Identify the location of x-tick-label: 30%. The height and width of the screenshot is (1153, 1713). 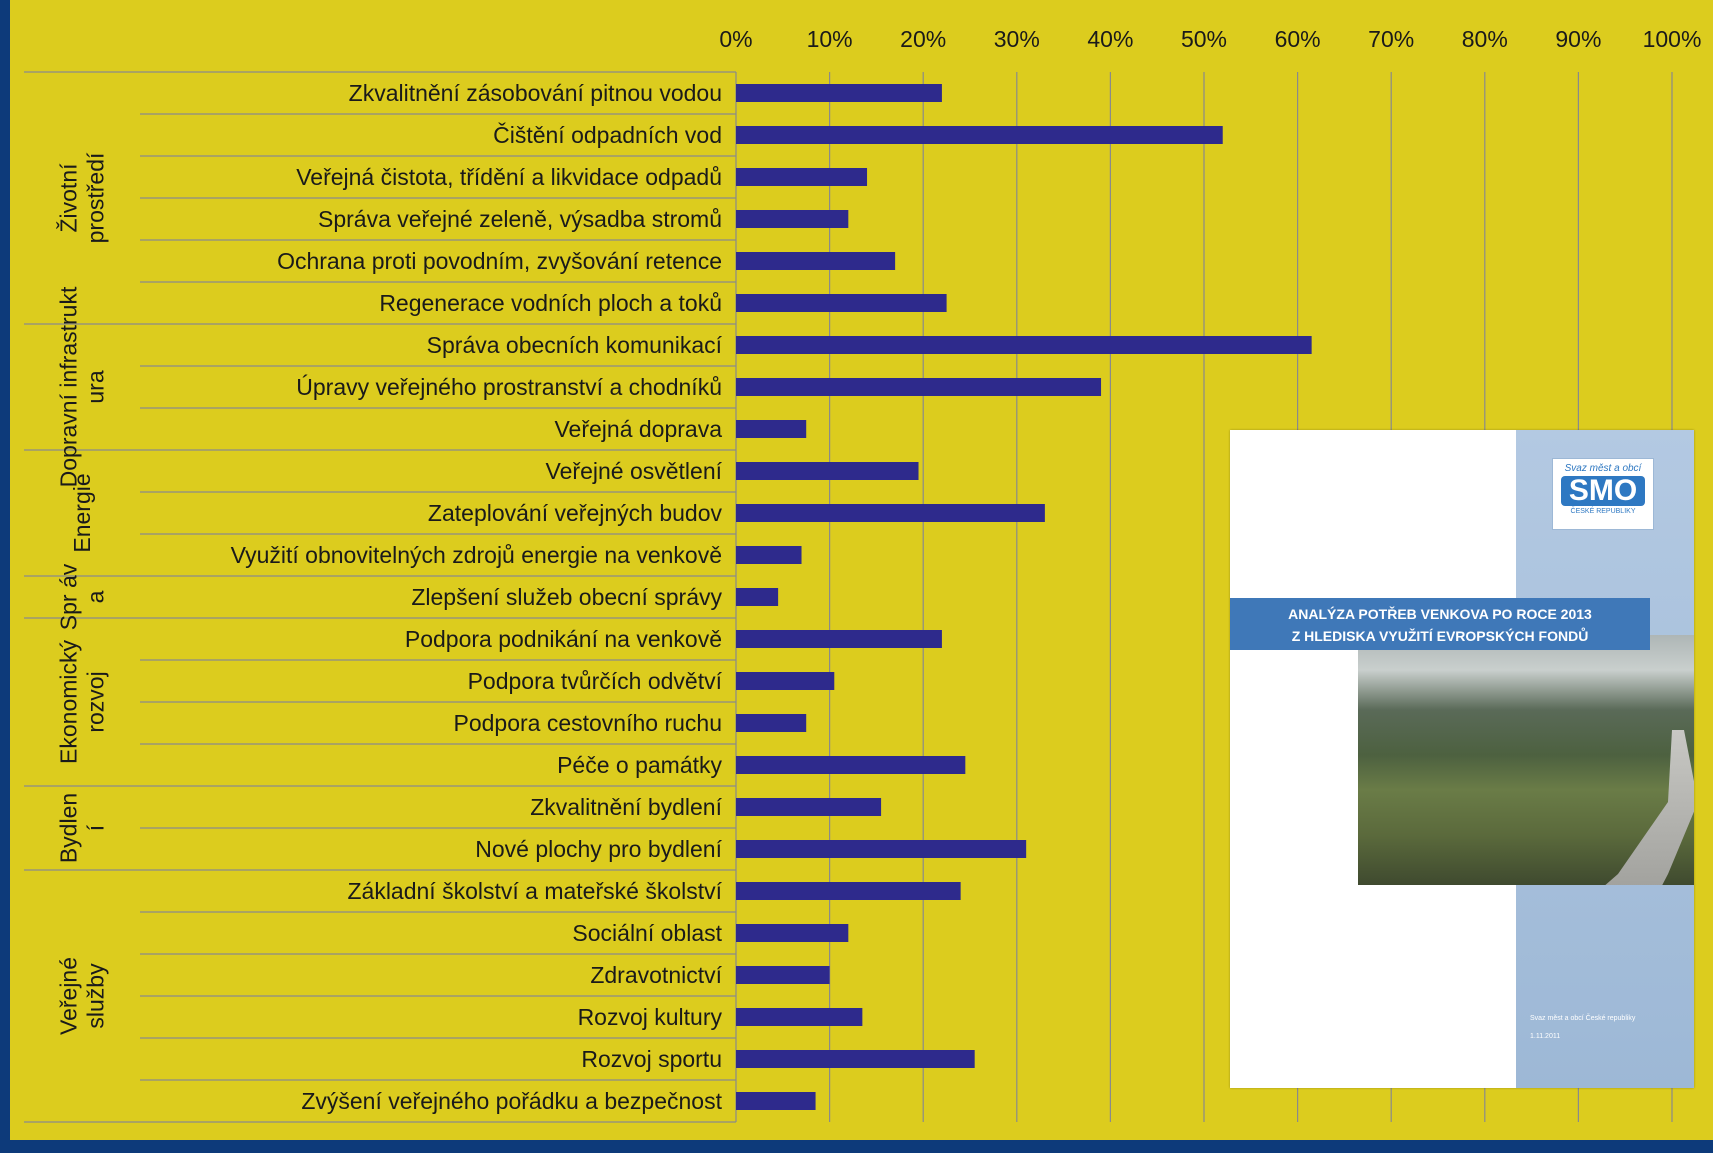
(1017, 39).